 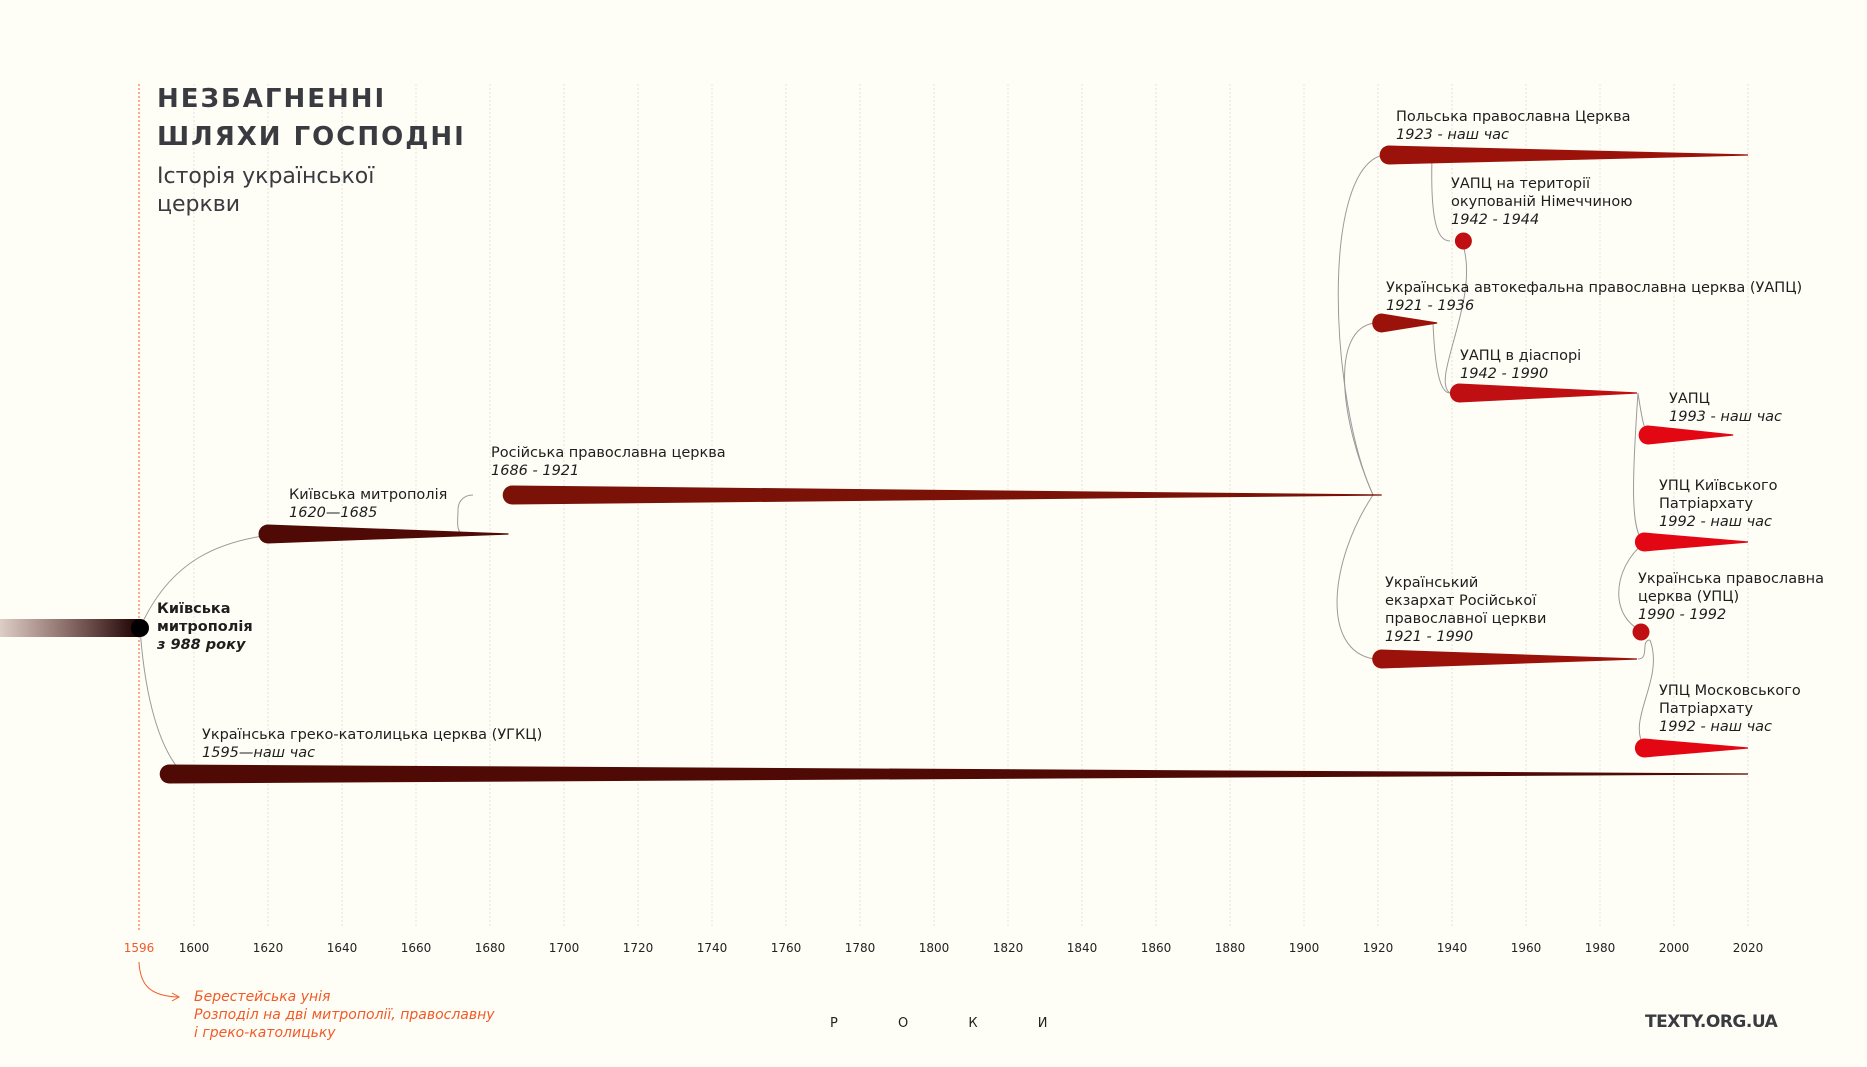 What do you see at coordinates (1730, 691) in the screenshot?
I see `church-name: УПЦ Московського` at bounding box center [1730, 691].